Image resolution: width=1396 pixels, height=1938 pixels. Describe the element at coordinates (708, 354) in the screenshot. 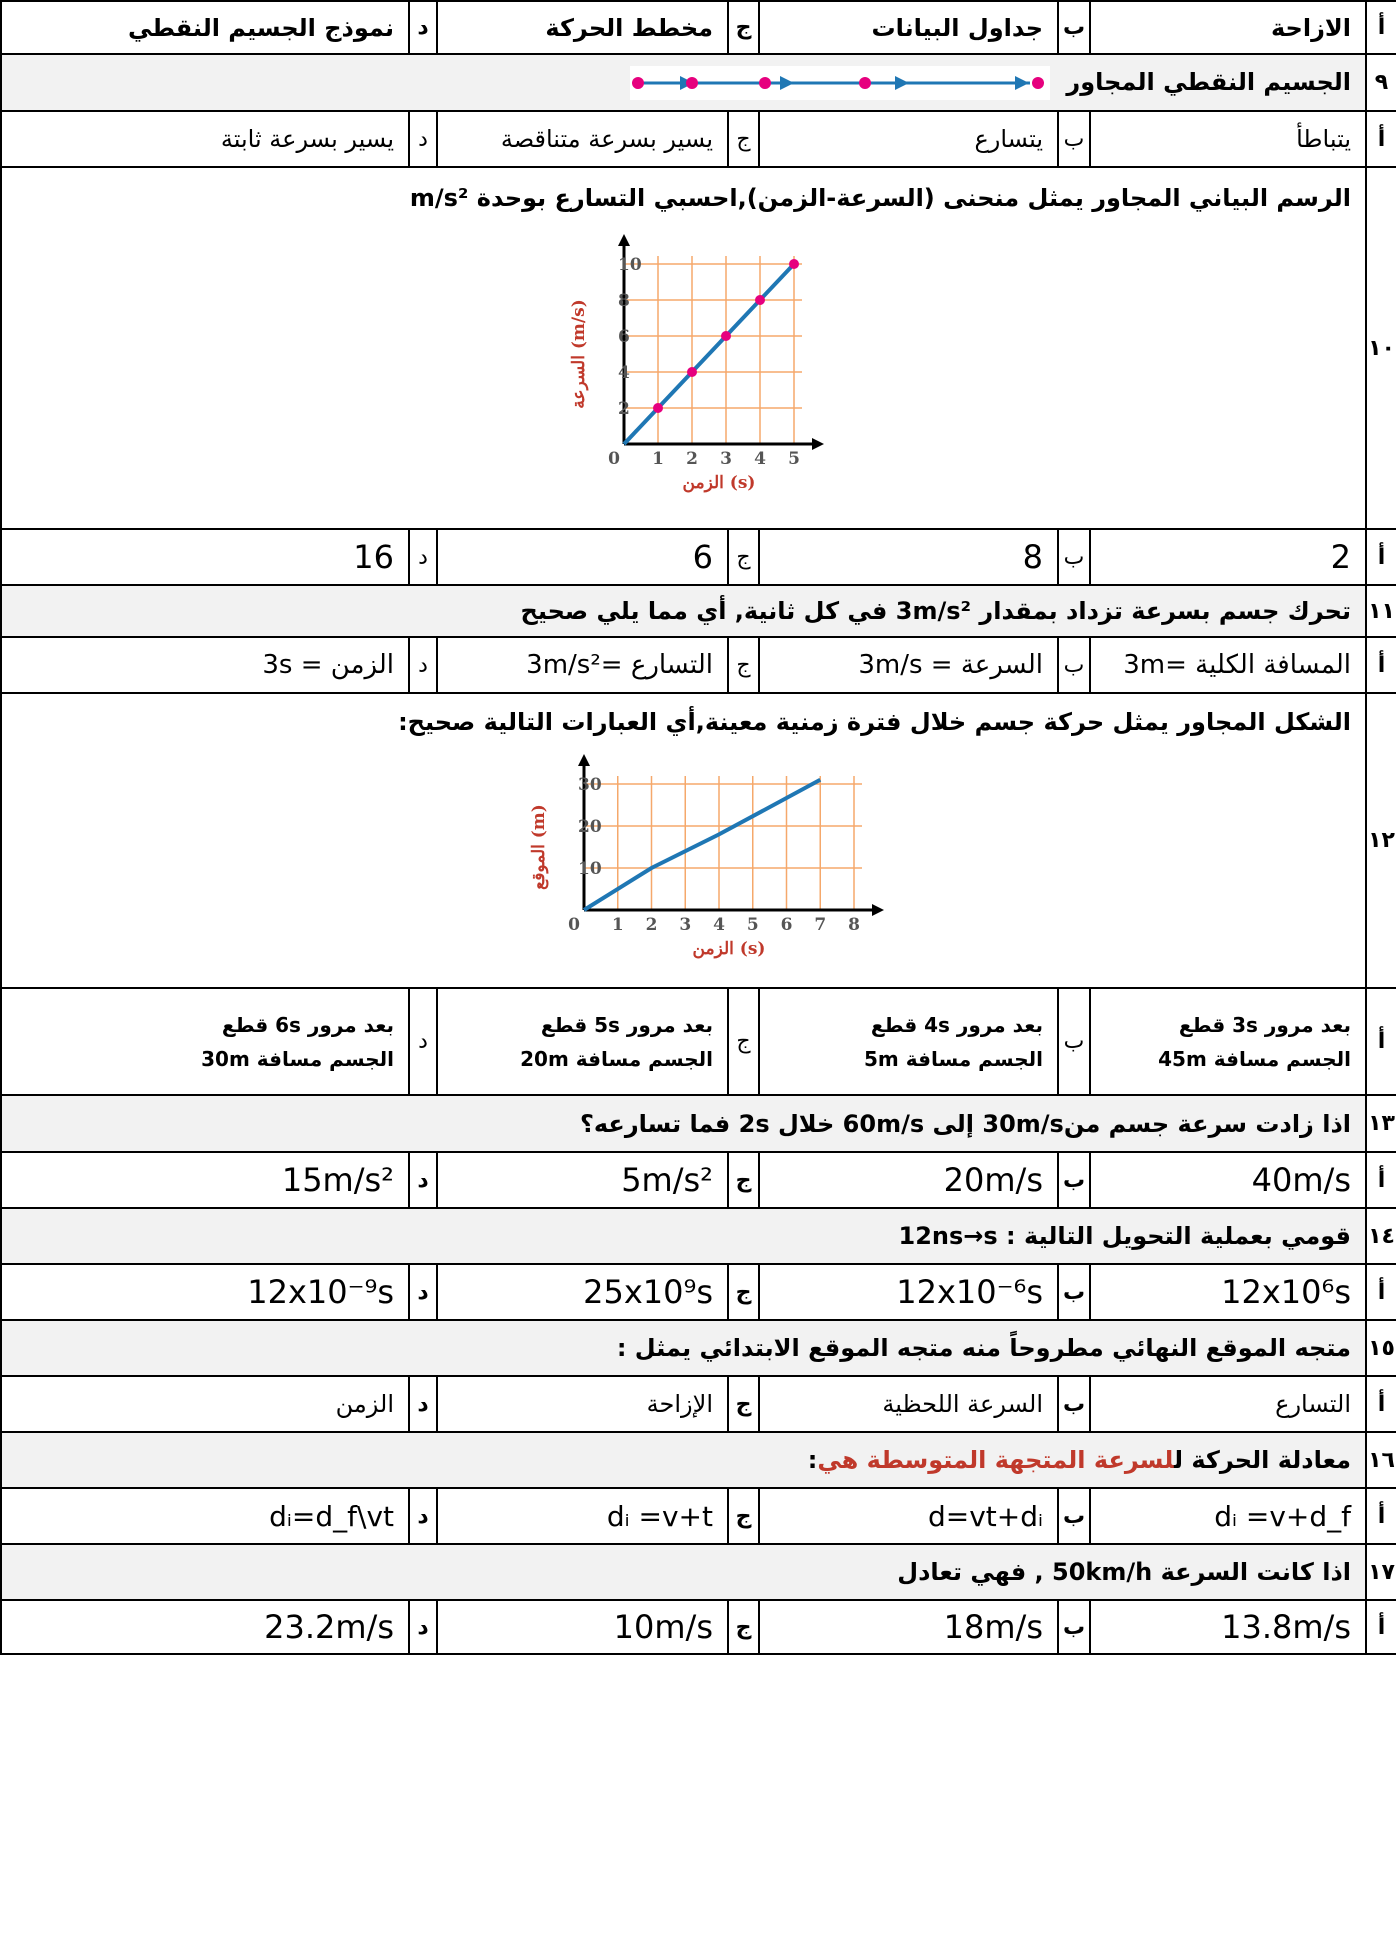

I see `data-line` at that location.